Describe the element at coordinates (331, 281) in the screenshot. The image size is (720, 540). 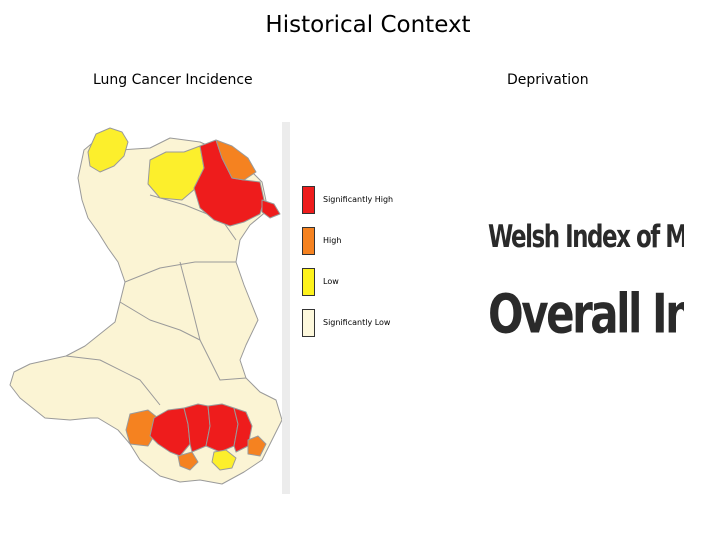
I see `legend-label: Low` at that location.